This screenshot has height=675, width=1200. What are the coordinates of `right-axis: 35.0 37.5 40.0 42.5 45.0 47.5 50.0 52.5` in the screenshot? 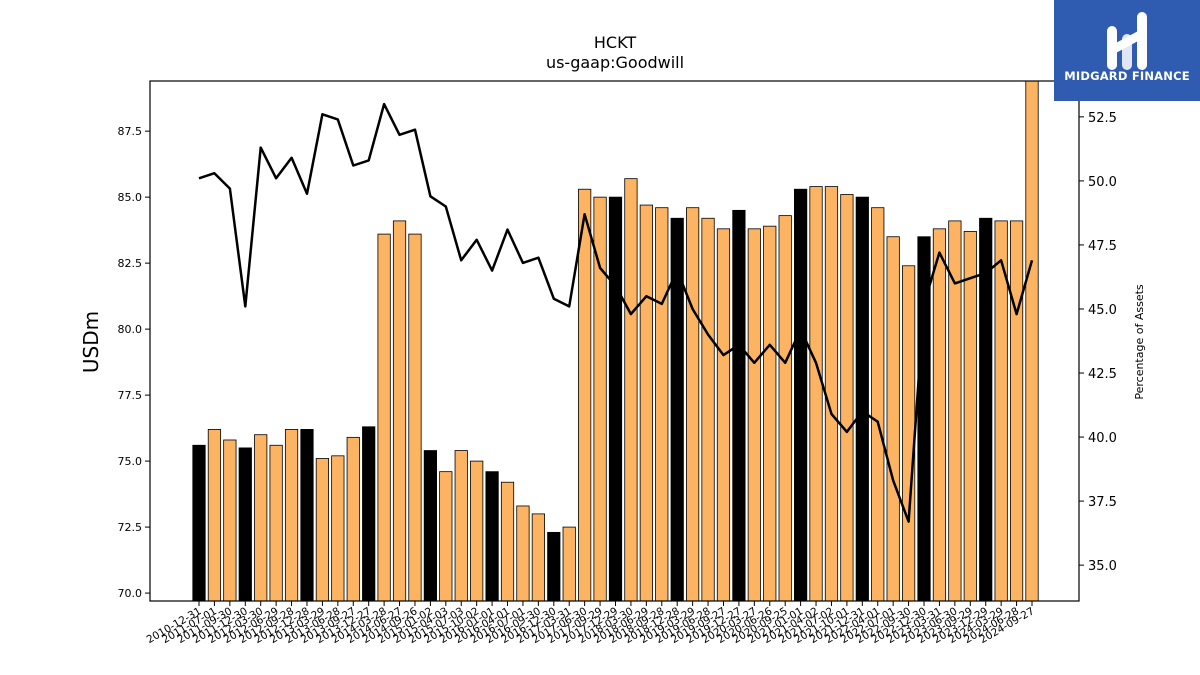 It's located at (1098, 342).